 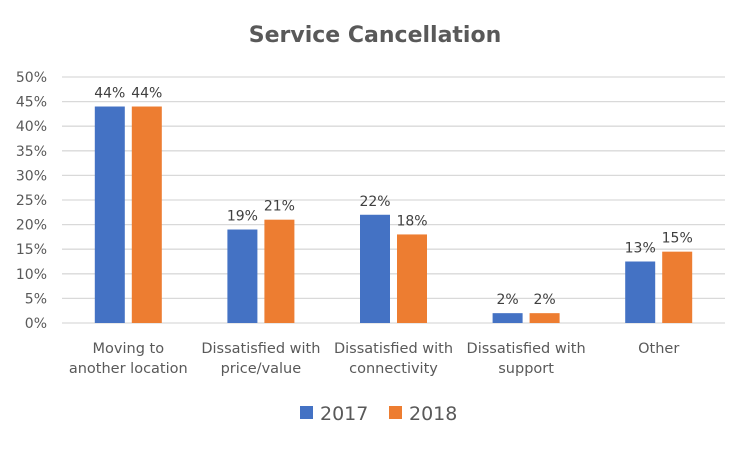 What do you see at coordinates (36, 299) in the screenshot?
I see `y-tick-label: 5%` at bounding box center [36, 299].